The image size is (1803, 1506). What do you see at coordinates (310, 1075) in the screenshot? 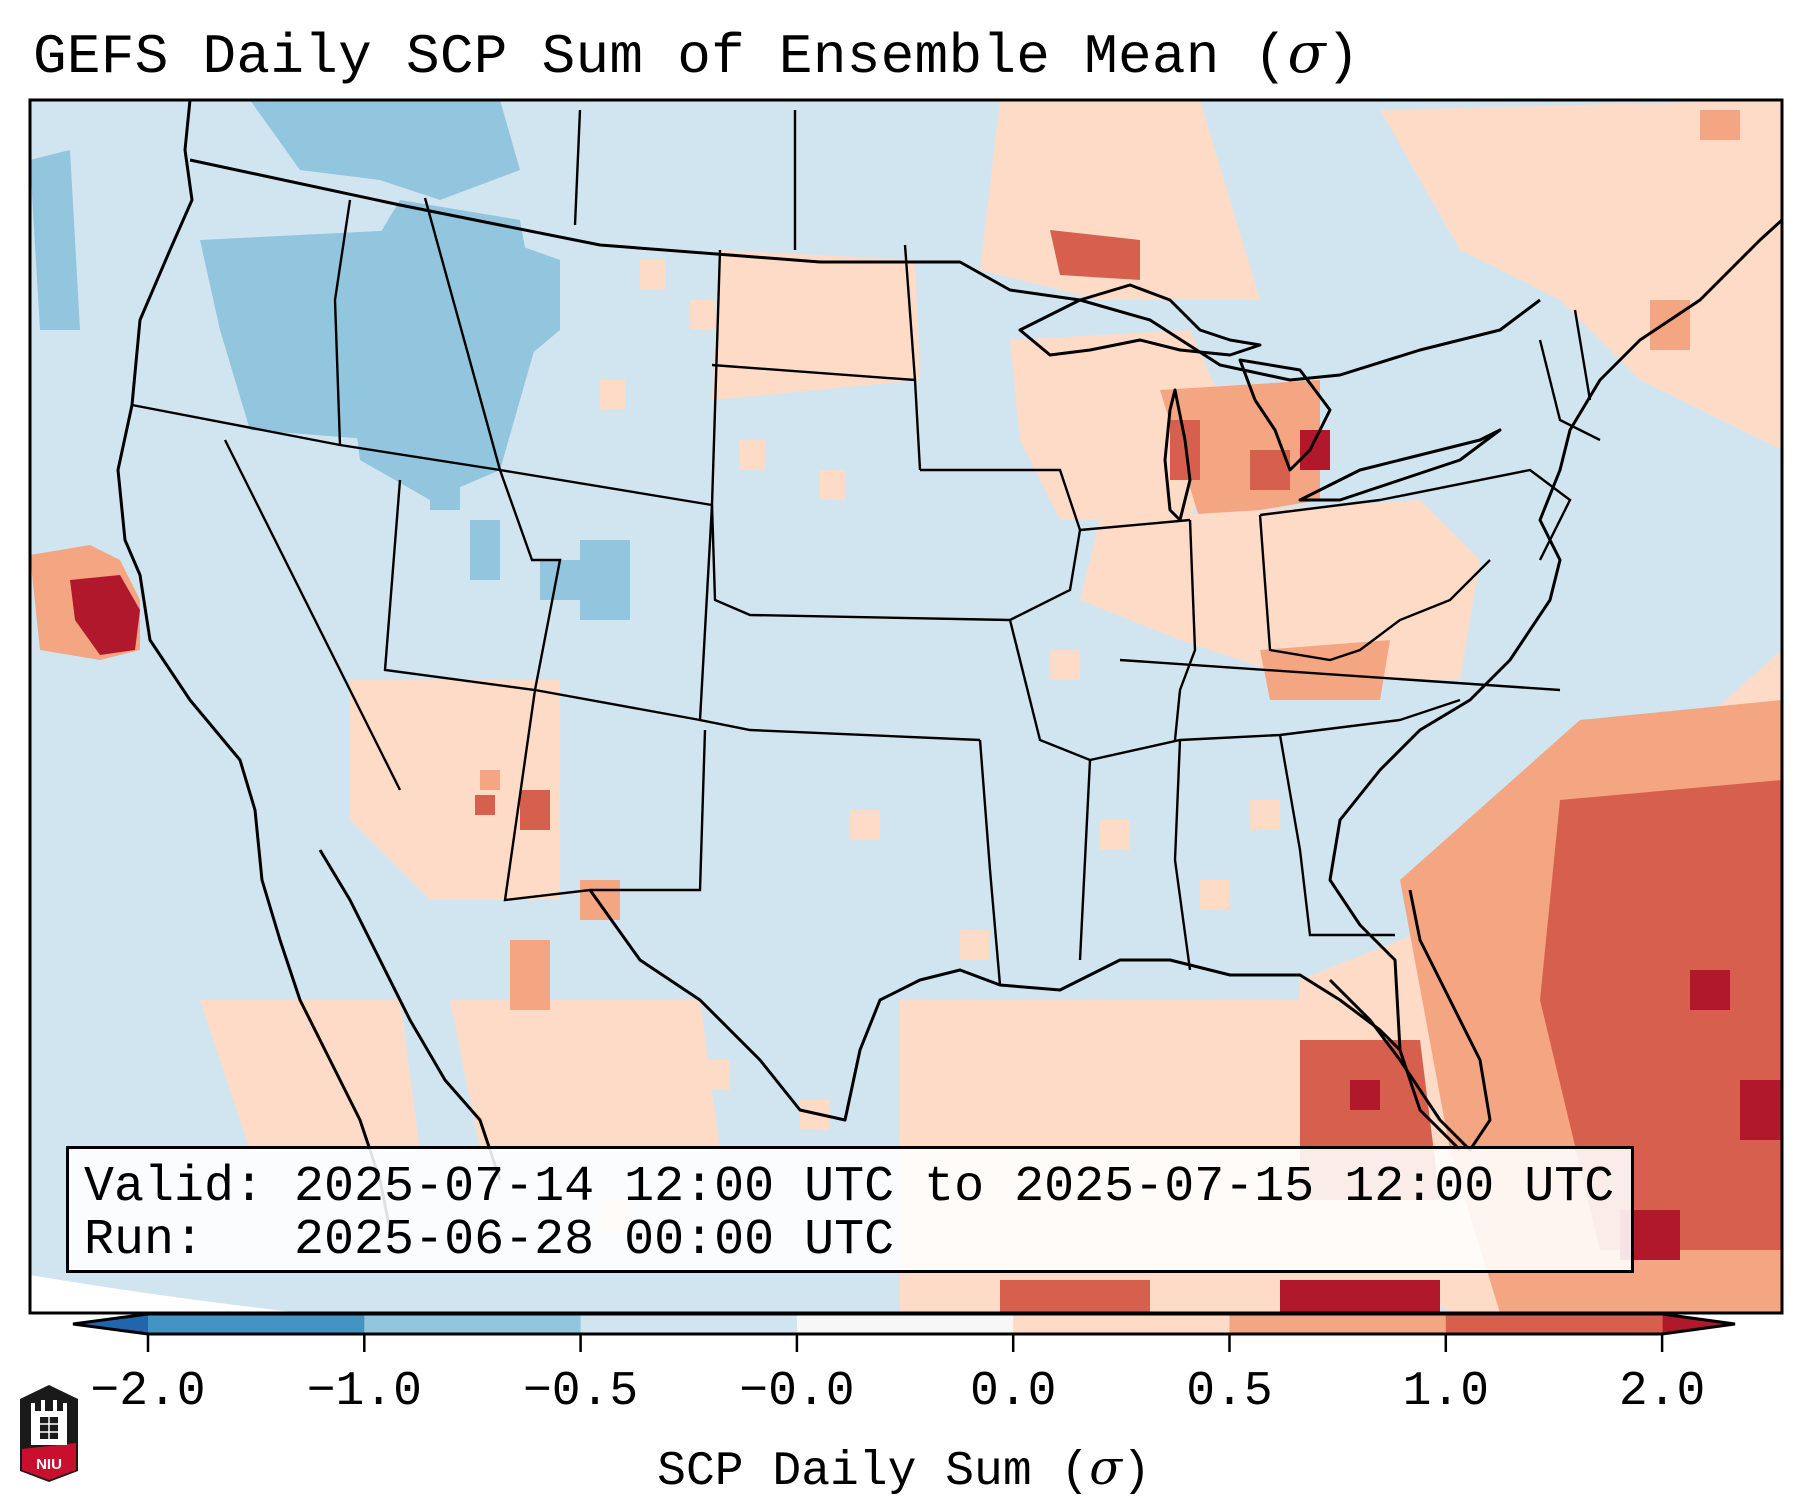
I see `anomaly-region-baja` at bounding box center [310, 1075].